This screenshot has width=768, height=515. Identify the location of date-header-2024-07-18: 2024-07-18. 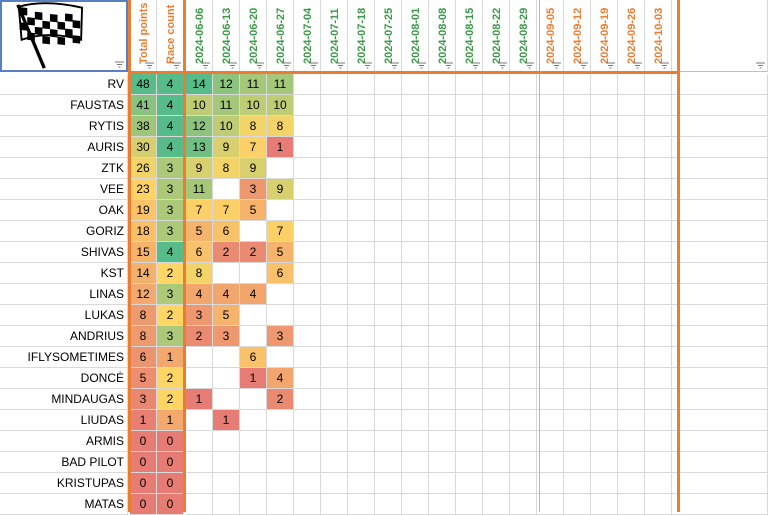
(361, 36).